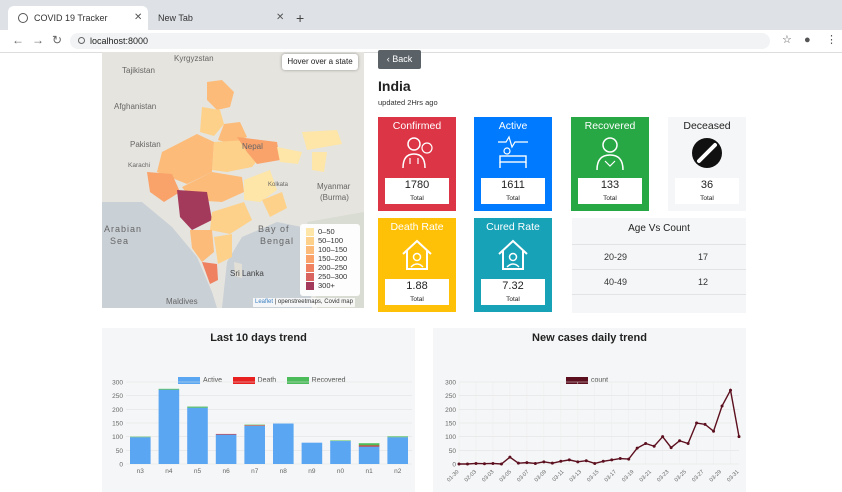 This screenshot has height=492, width=842. I want to click on y-tick-label: 50, so click(453, 451).